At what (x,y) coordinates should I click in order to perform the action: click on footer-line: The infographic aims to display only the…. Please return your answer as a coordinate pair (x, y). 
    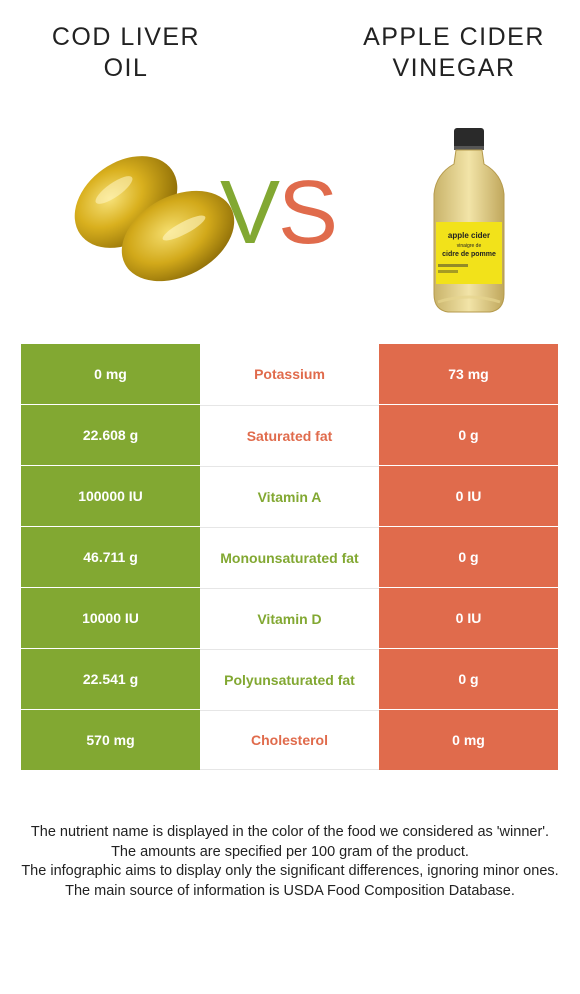
    Looking at the image, I should click on (290, 871).